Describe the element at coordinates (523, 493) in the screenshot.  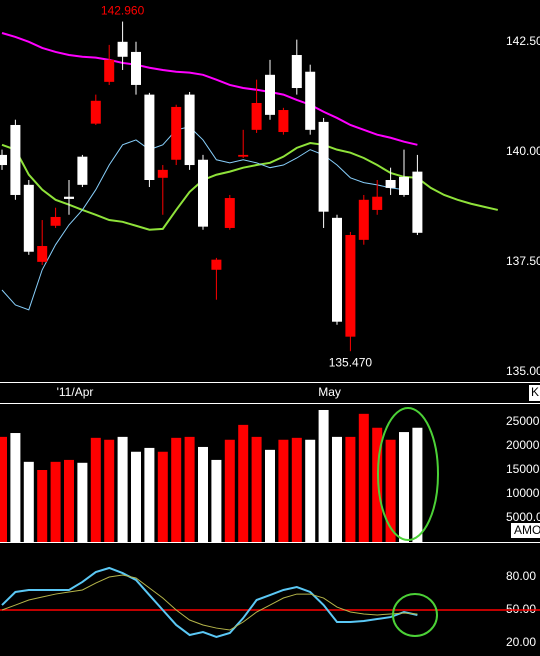
I see `y-tick-label: 10000` at that location.